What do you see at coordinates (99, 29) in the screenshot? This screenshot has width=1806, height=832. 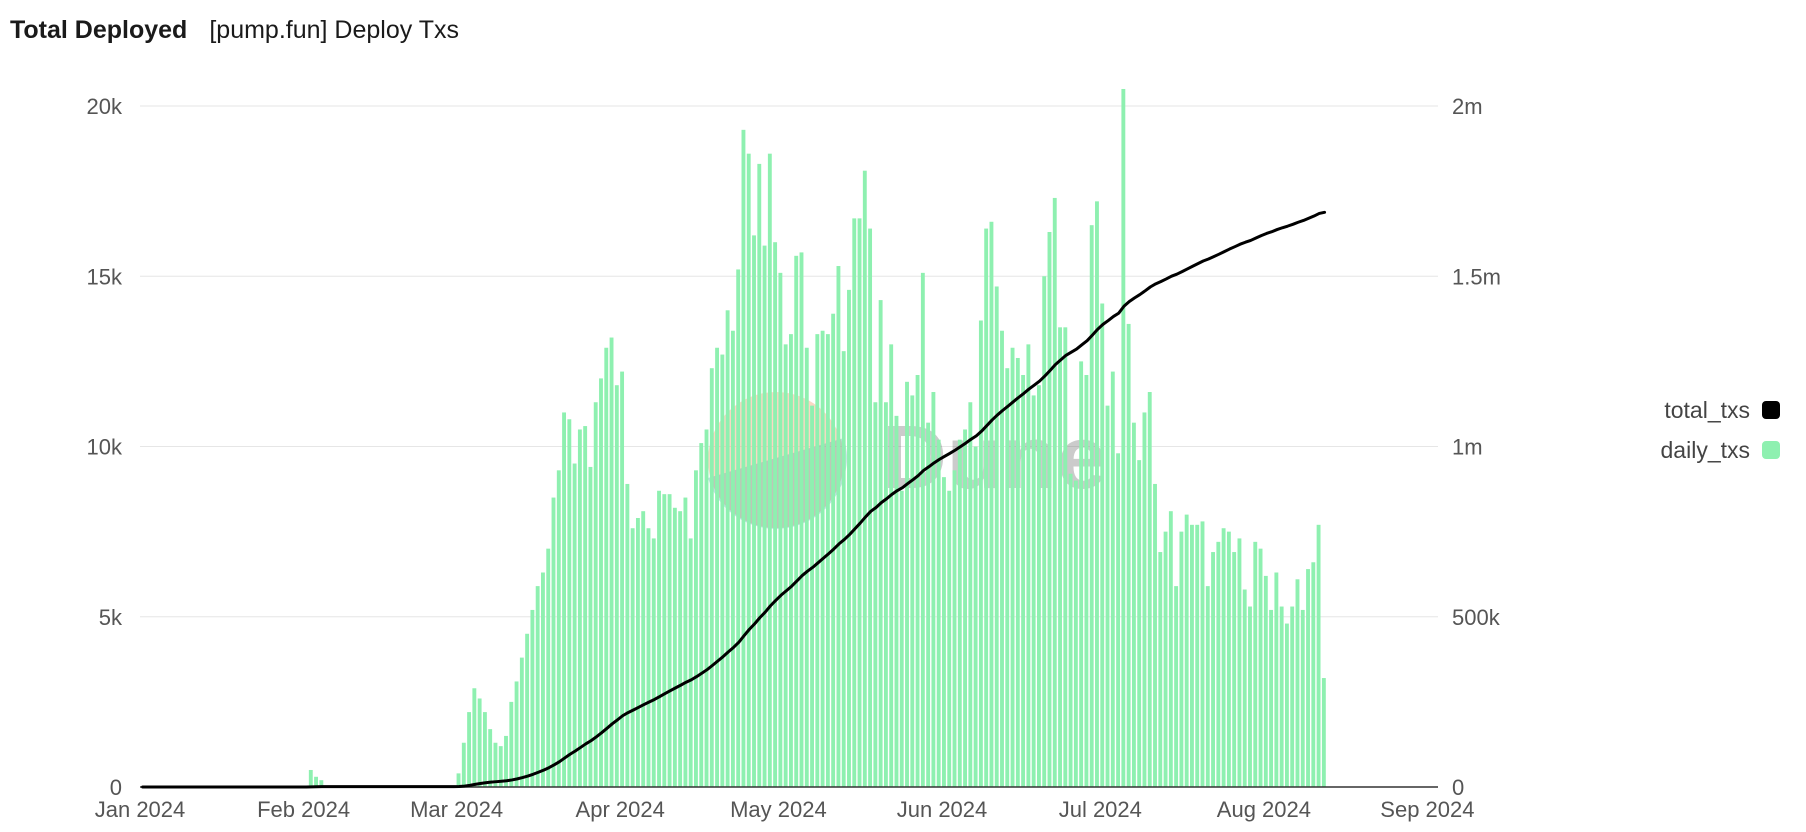 I see `chart-title: Total Deployed` at bounding box center [99, 29].